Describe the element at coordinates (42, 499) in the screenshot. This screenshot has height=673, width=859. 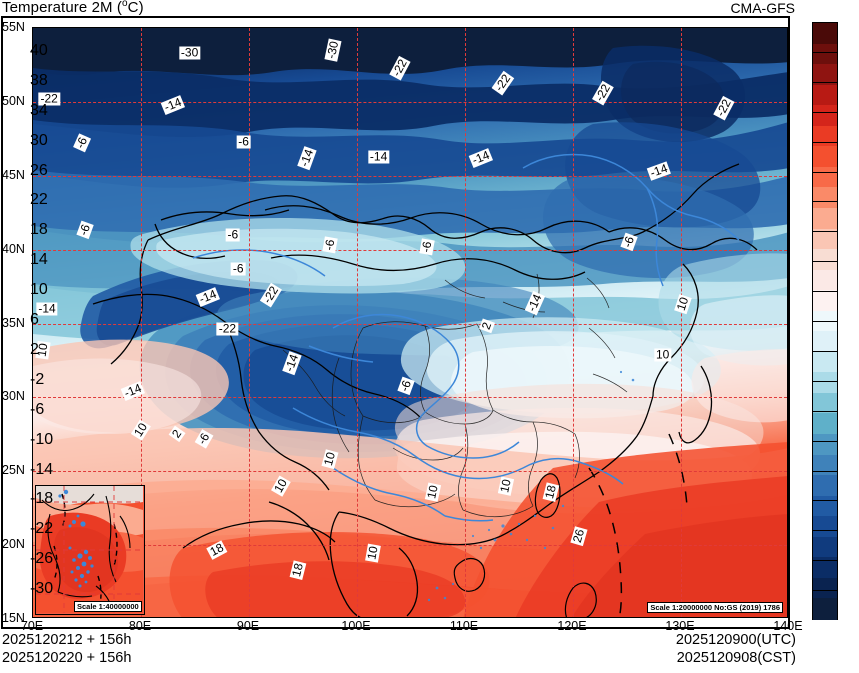
I see `colorbar-tick--18: -18` at that location.